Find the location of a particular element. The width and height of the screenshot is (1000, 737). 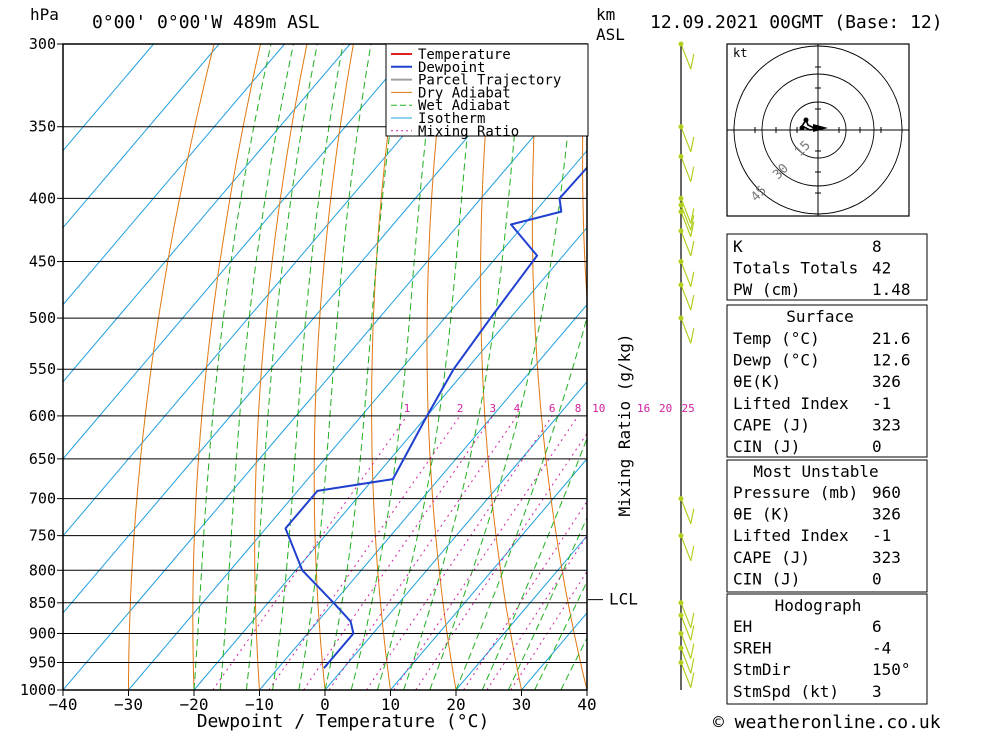

index-surface-label: CIN (J) is located at coordinates (766, 446).